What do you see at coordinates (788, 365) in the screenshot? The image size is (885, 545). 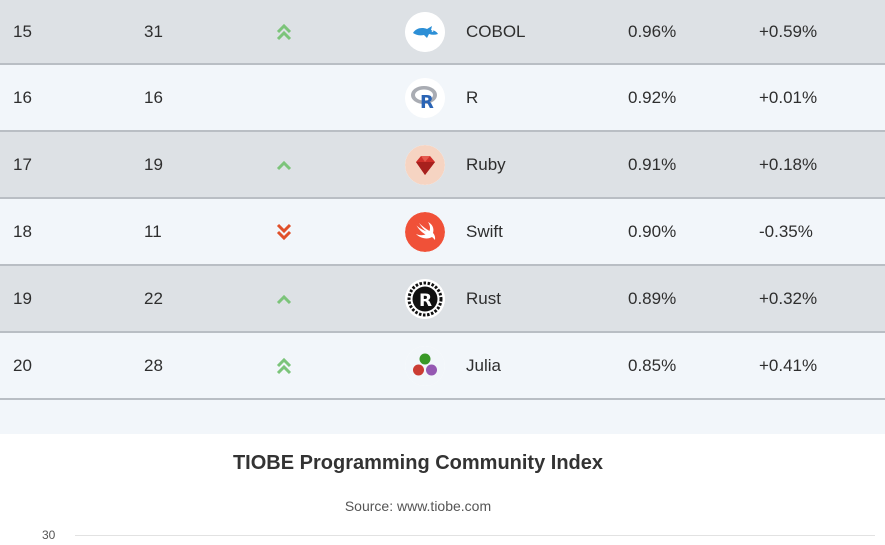 I see `rating-change: +0.41%` at bounding box center [788, 365].